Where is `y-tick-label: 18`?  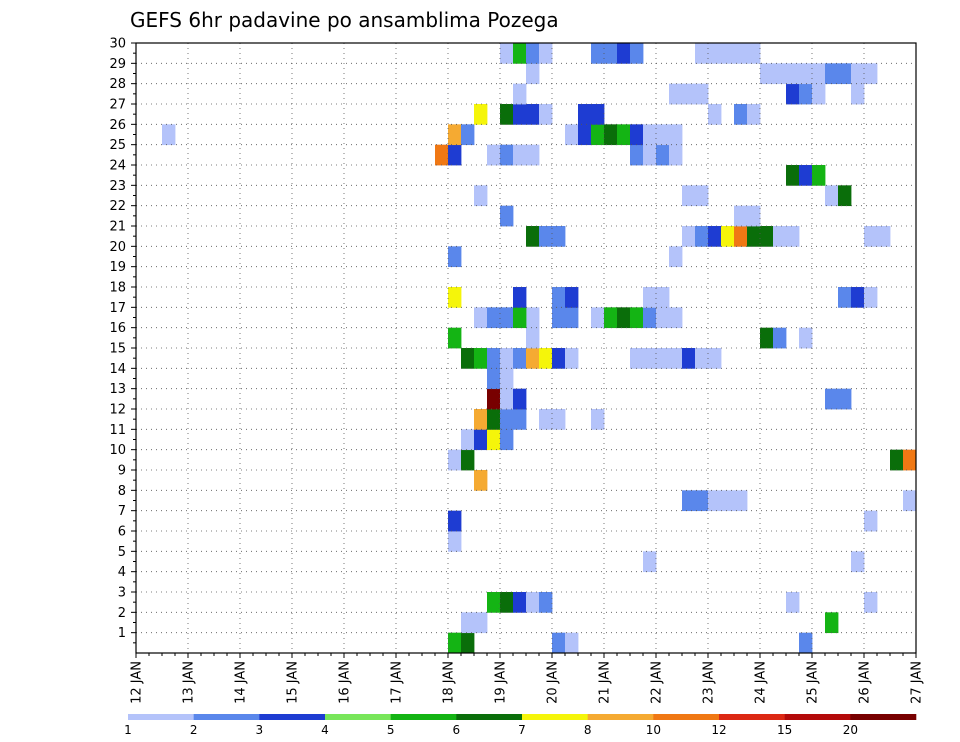
y-tick-label: 18 is located at coordinates (117, 288).